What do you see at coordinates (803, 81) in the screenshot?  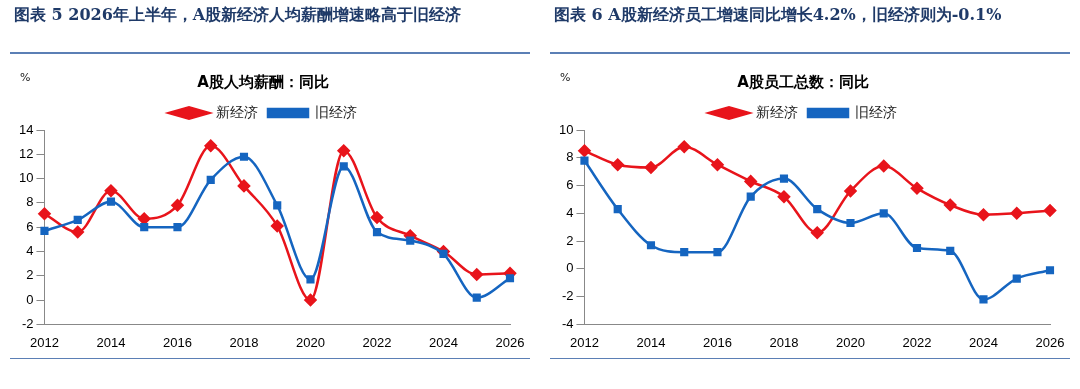 I see `chart-subtitle: A股员工总数：同比` at bounding box center [803, 81].